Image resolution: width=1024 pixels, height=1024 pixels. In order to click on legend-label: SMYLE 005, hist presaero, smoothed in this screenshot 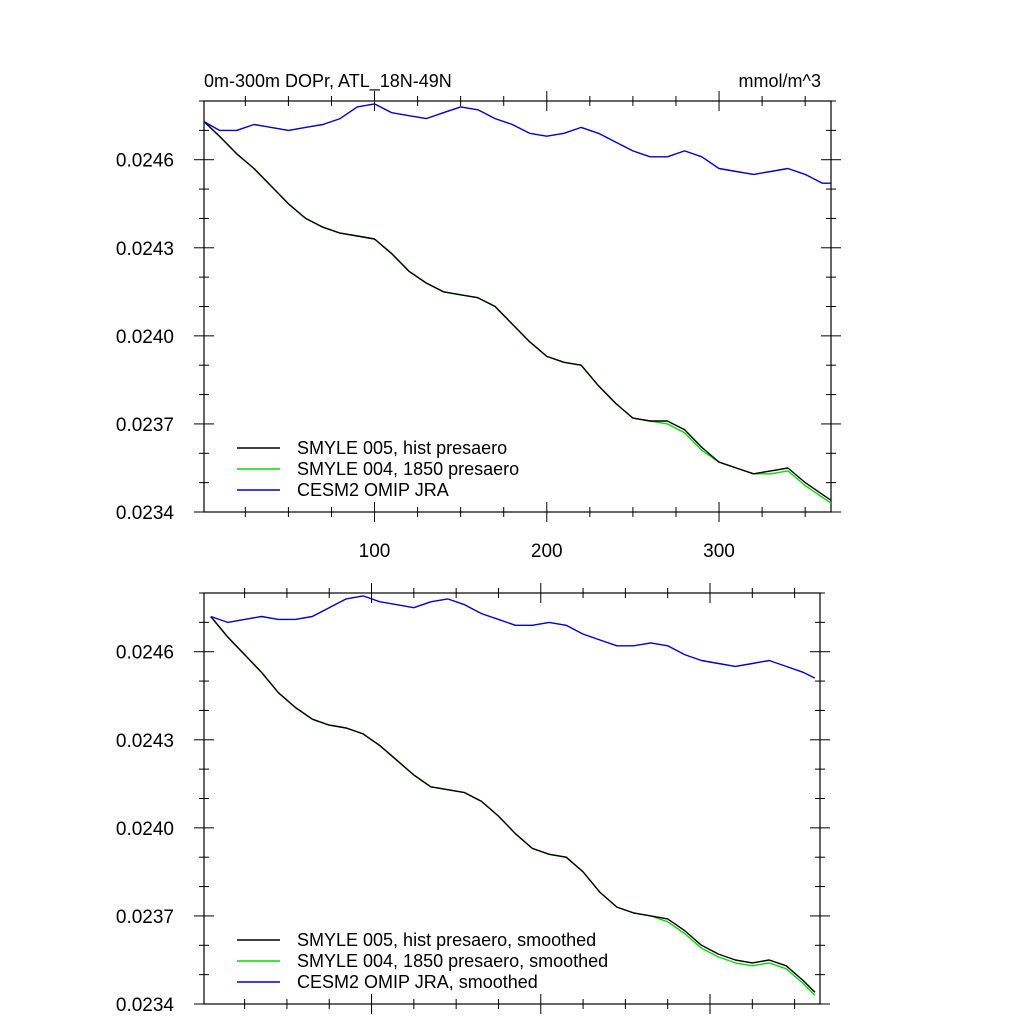, I will do `click(446, 940)`.